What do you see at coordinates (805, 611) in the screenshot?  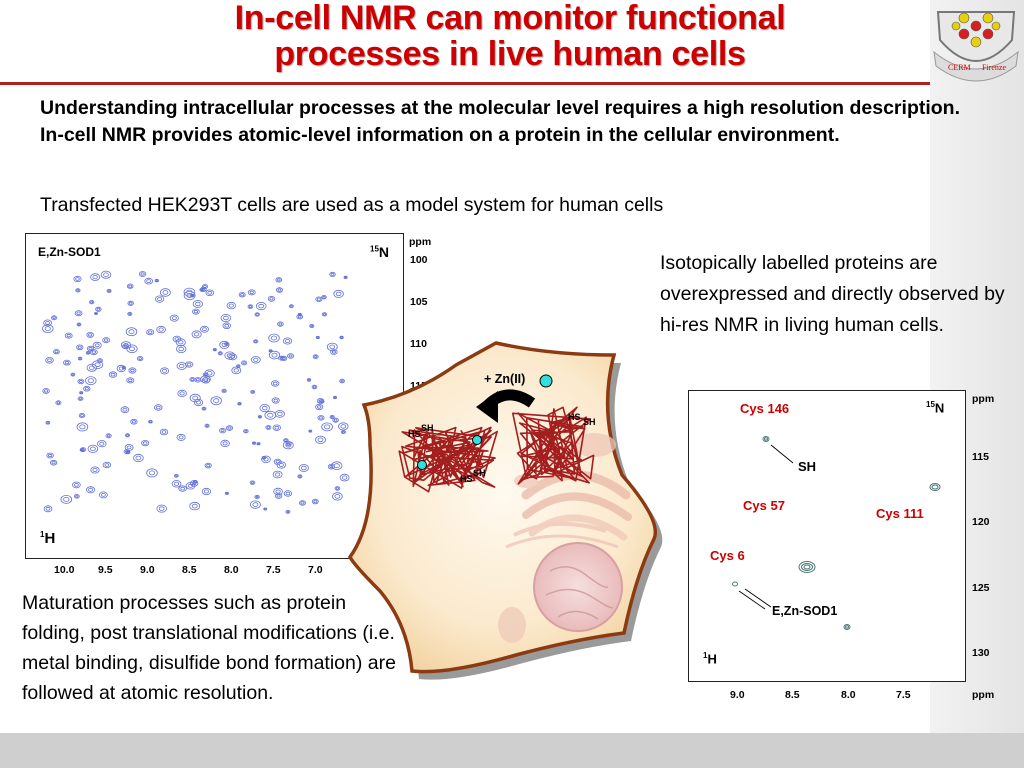 I see `peak-label-ezn-sod1: E,Zn-SOD1` at bounding box center [805, 611].